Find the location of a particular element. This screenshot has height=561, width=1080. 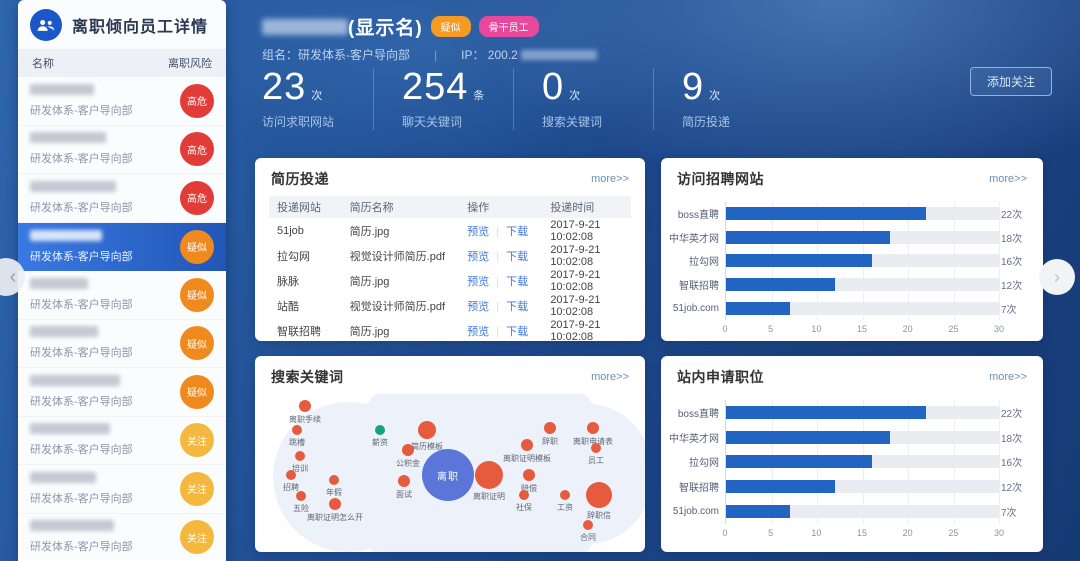

employee-badges: 疑似 骨干员工 is located at coordinates (484, 26).